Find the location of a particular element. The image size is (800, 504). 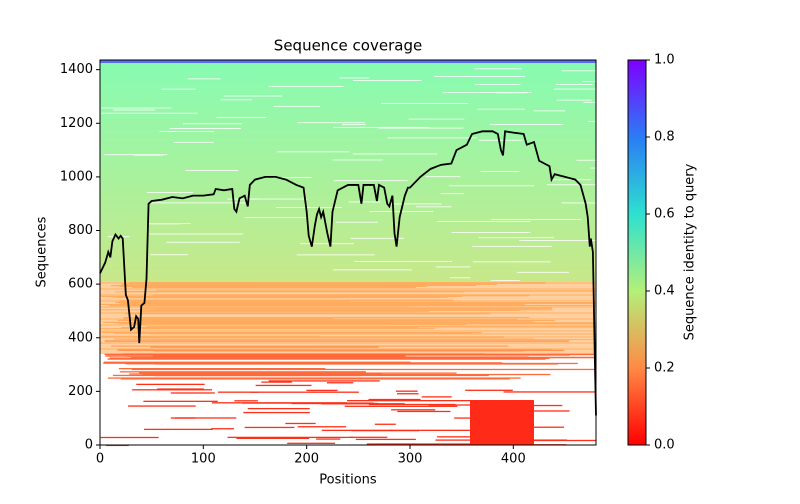

colorbar-frame is located at coordinates (637, 252).